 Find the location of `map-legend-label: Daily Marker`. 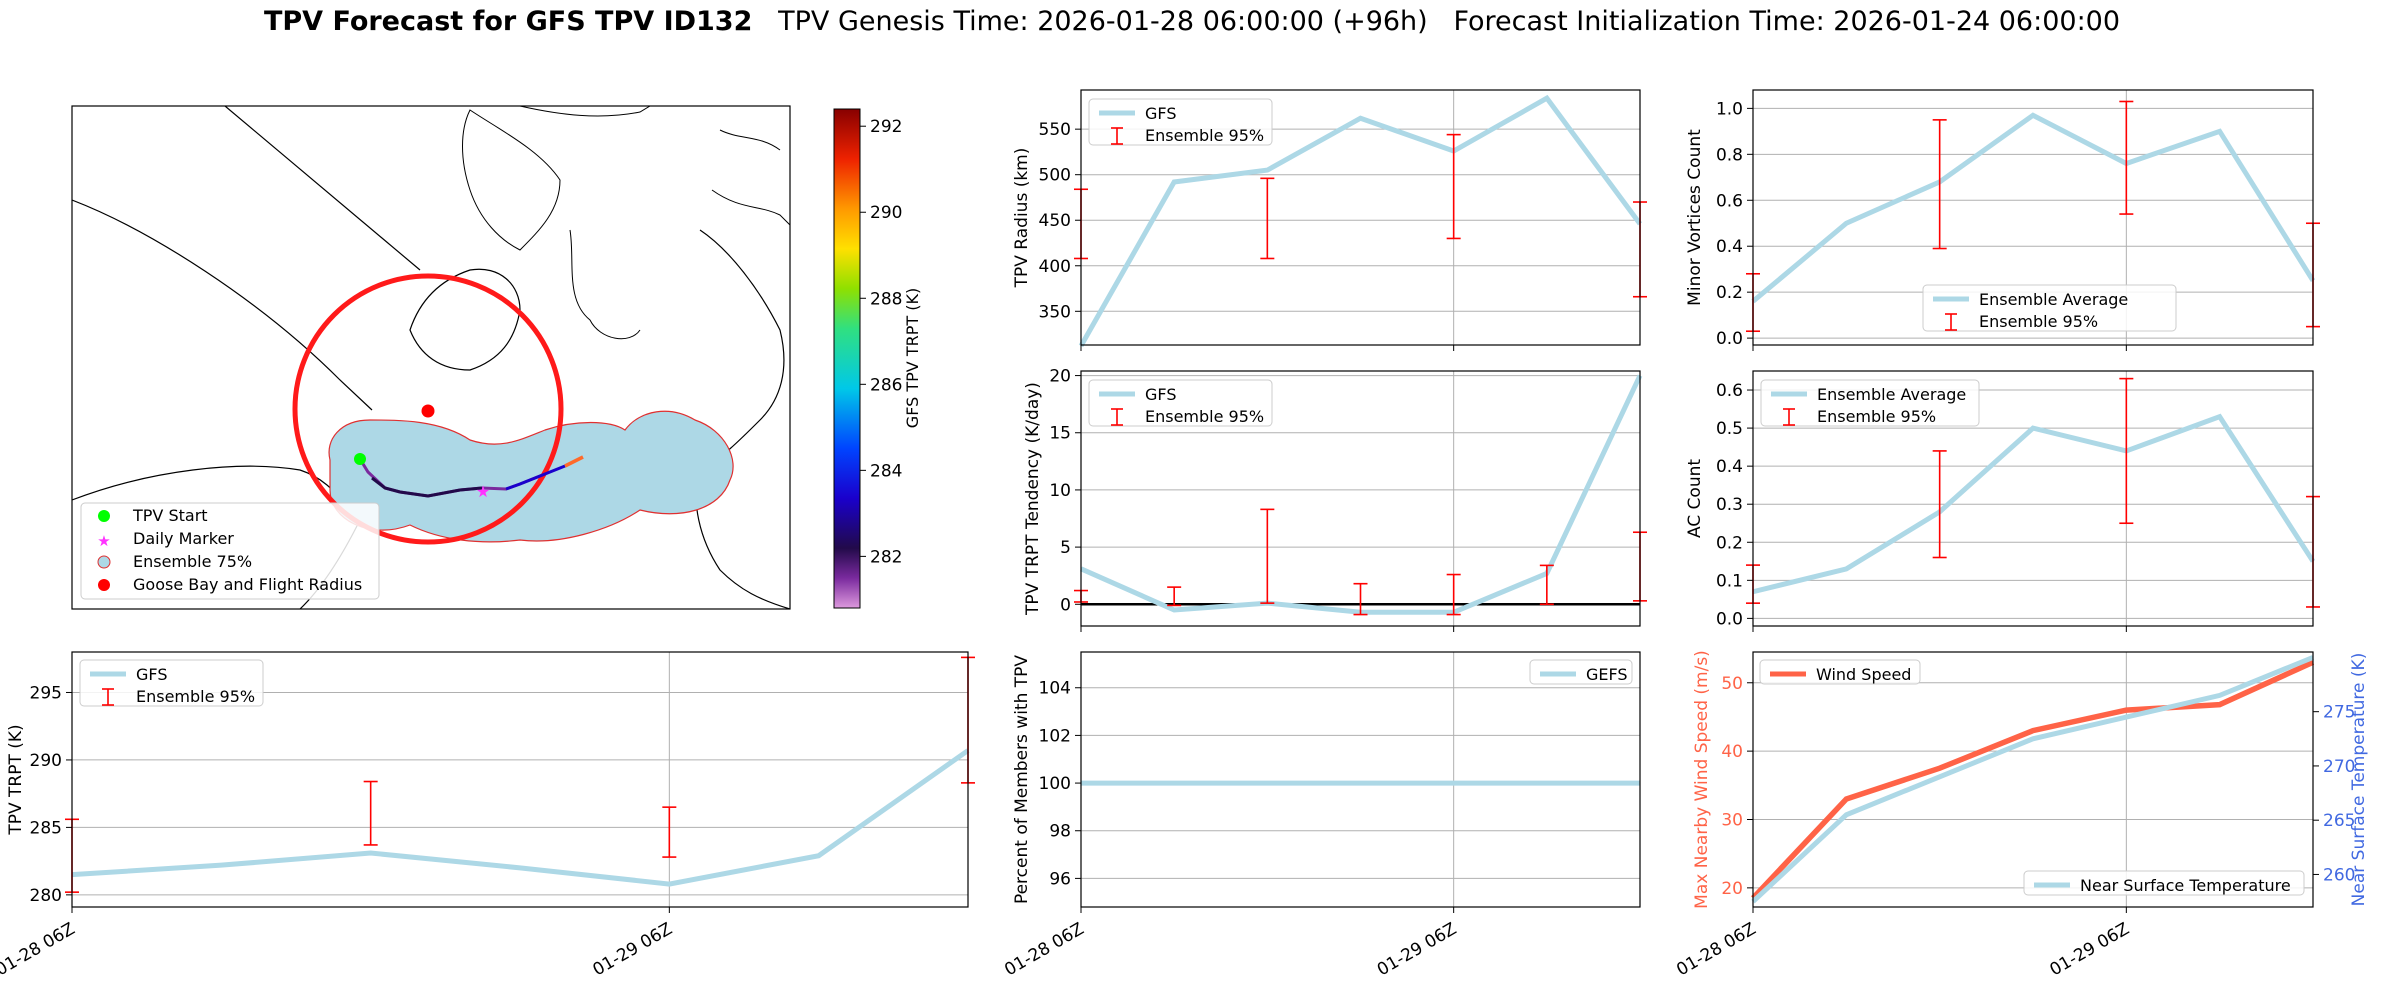

map-legend-label: Daily Marker is located at coordinates (183, 538).